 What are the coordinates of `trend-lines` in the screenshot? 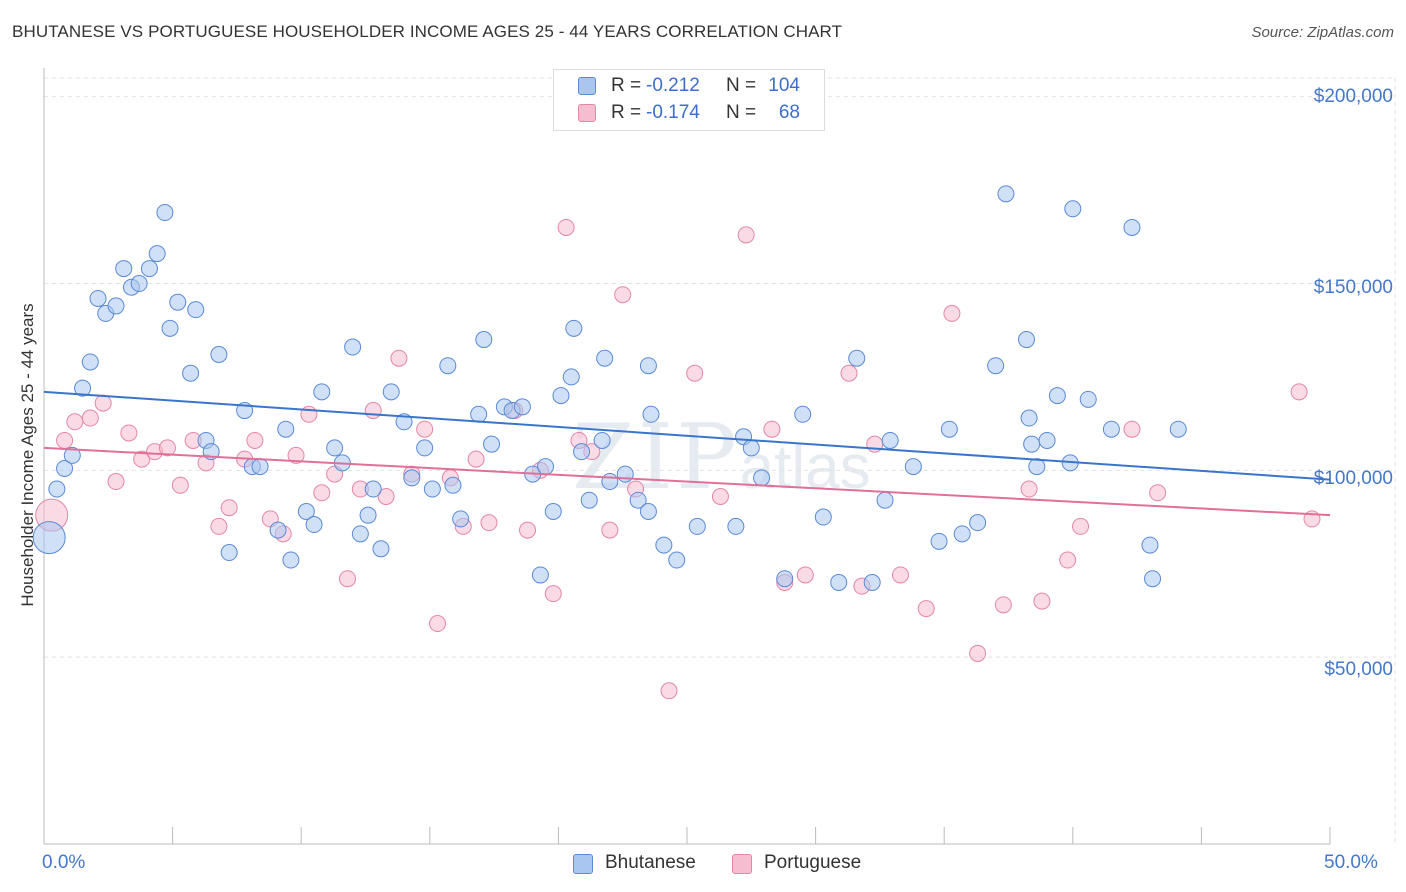 It's located at (687, 453).